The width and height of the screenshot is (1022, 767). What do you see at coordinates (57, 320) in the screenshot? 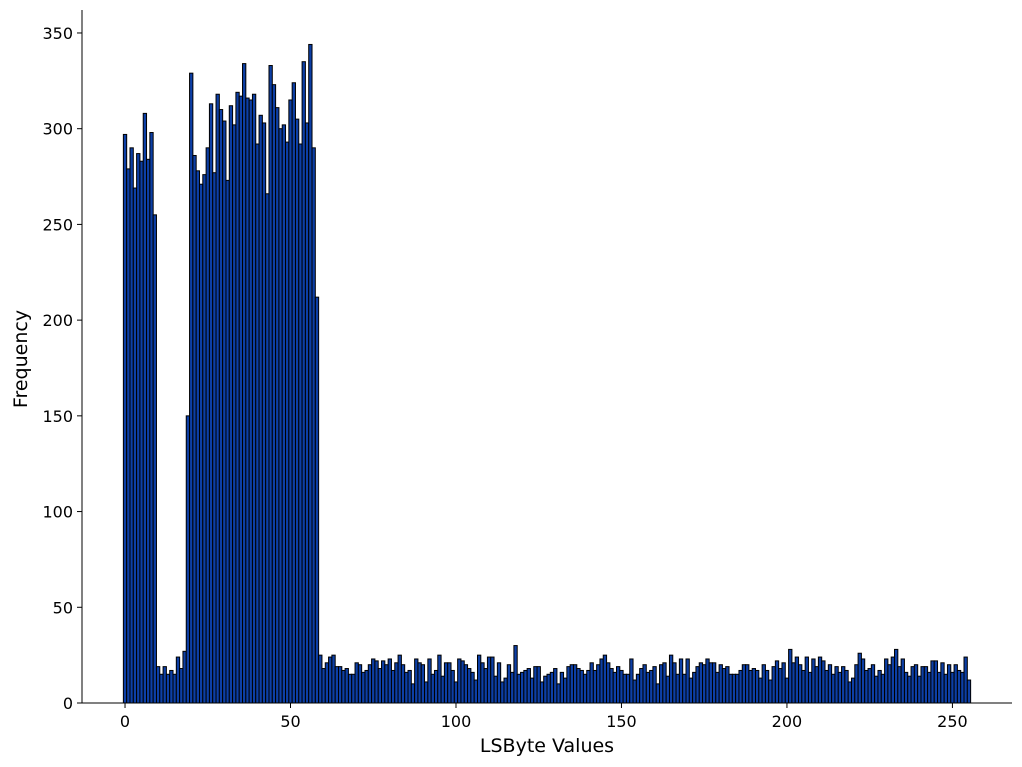
I see `y-tick-label: 200` at bounding box center [57, 320].